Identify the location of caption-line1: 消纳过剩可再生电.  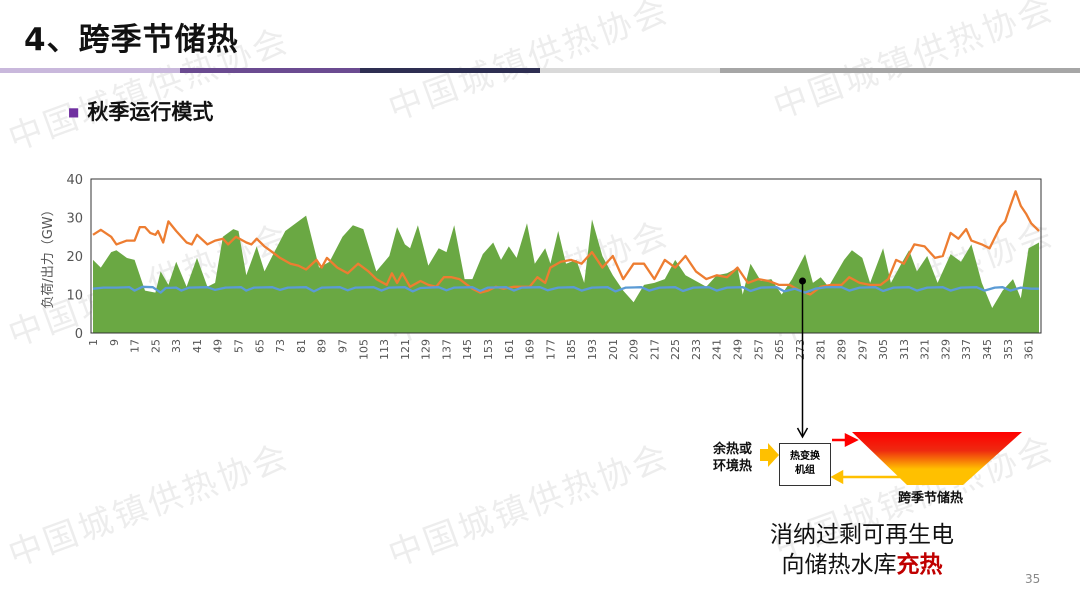
(862, 535).